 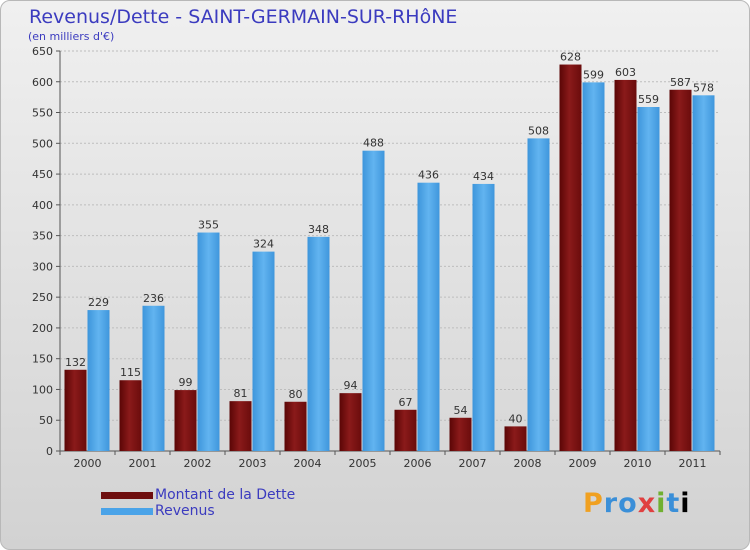 What do you see at coordinates (153, 298) in the screenshot?
I see `revenue-value-label: 236` at bounding box center [153, 298].